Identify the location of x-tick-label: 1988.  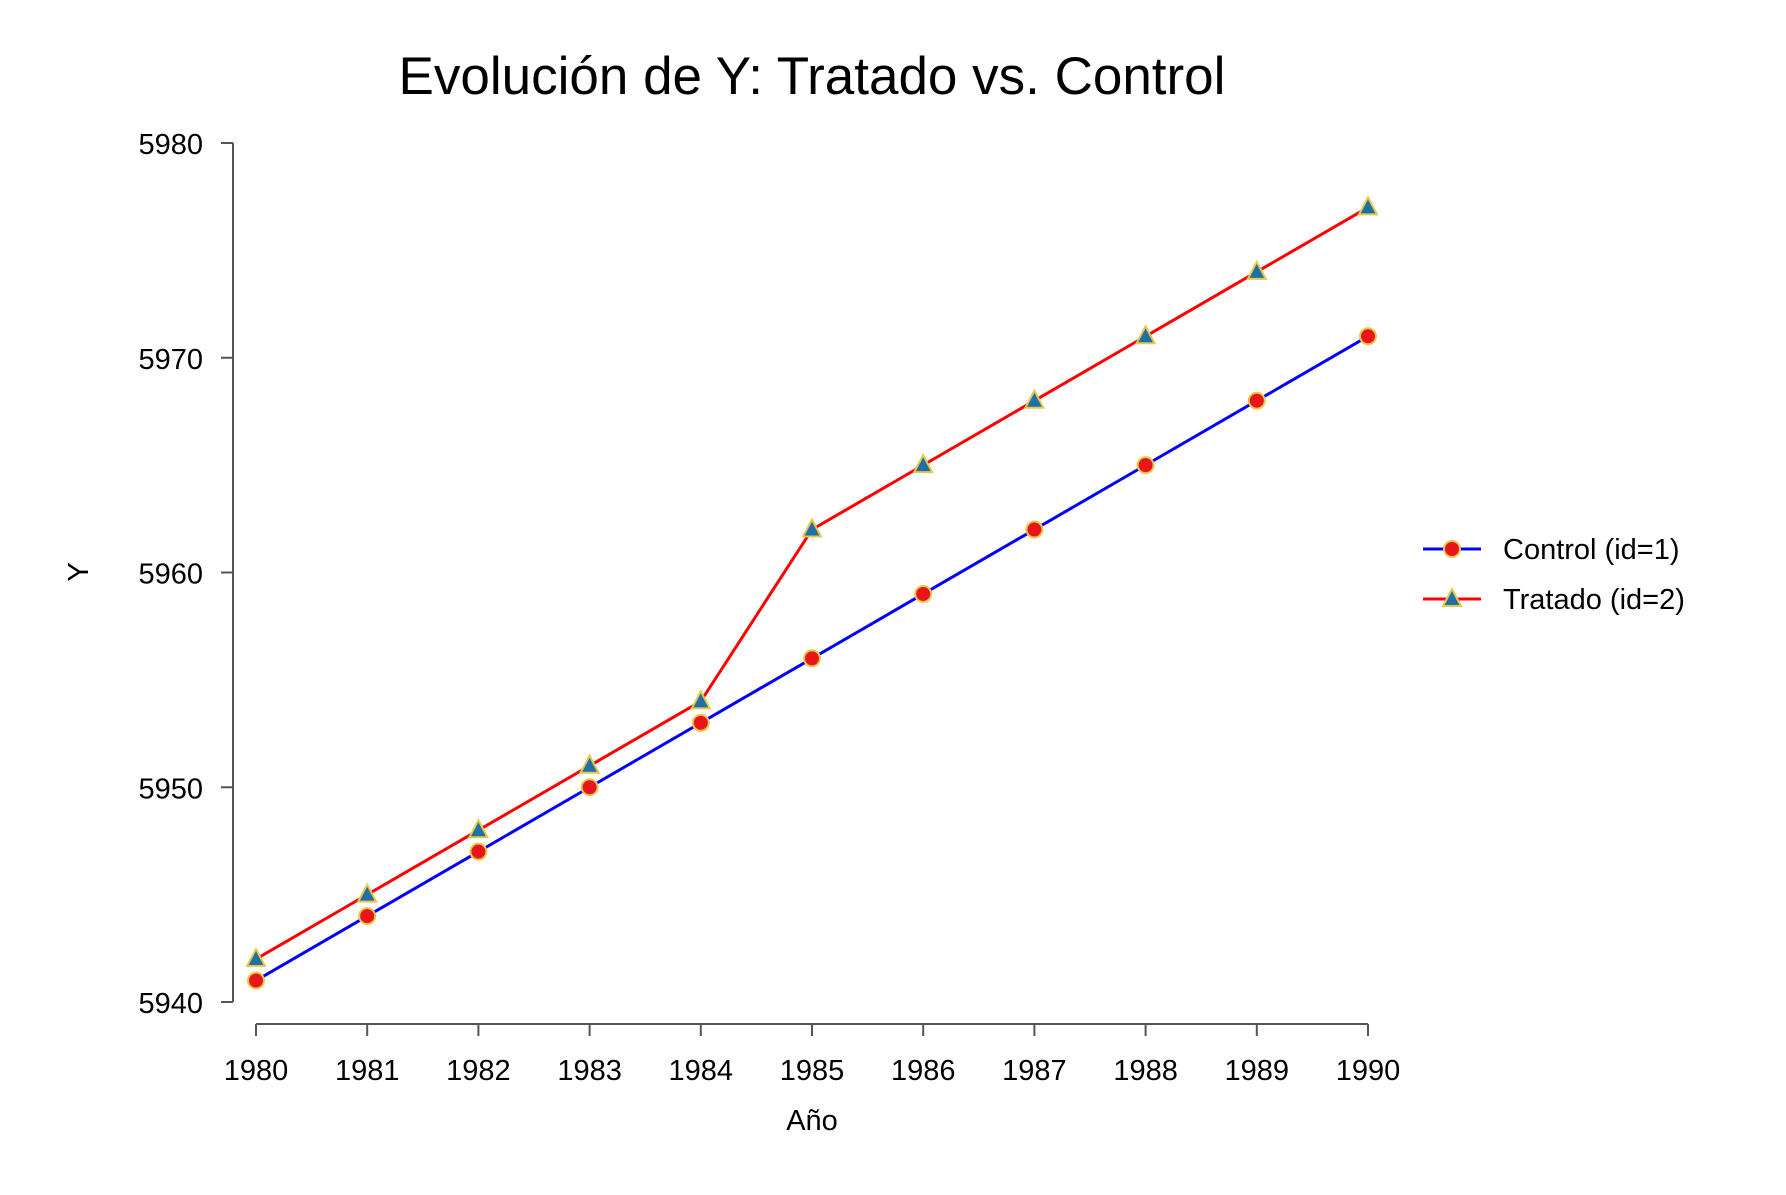
(1145, 1071).